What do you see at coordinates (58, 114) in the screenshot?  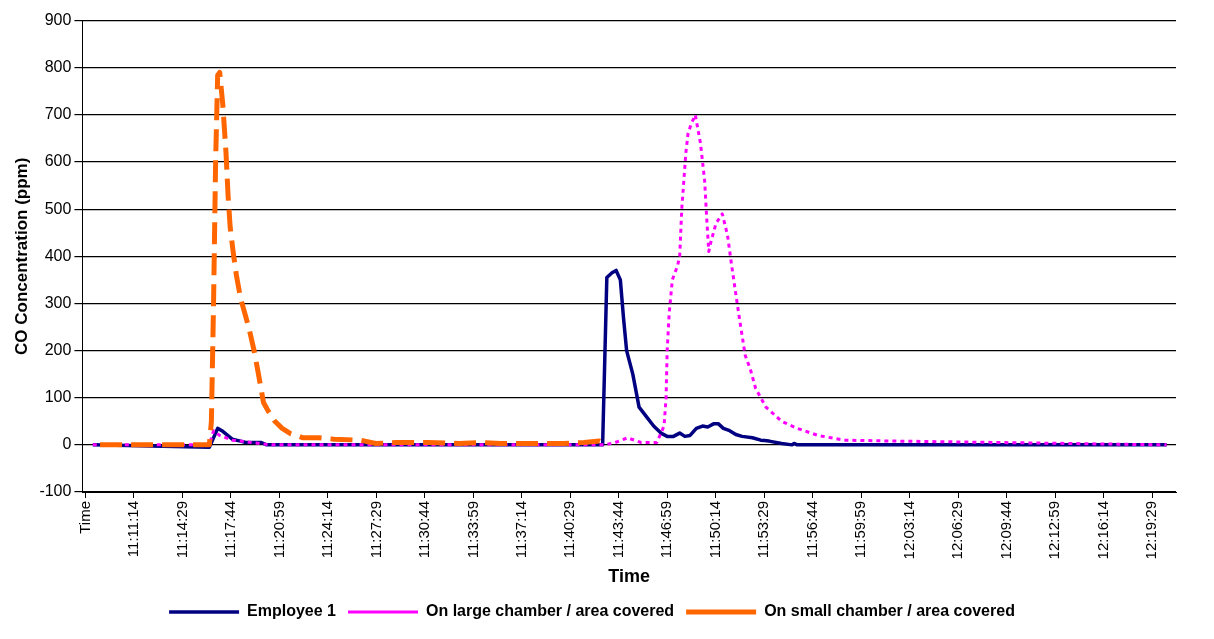 I see `y-tick-label: 700` at bounding box center [58, 114].